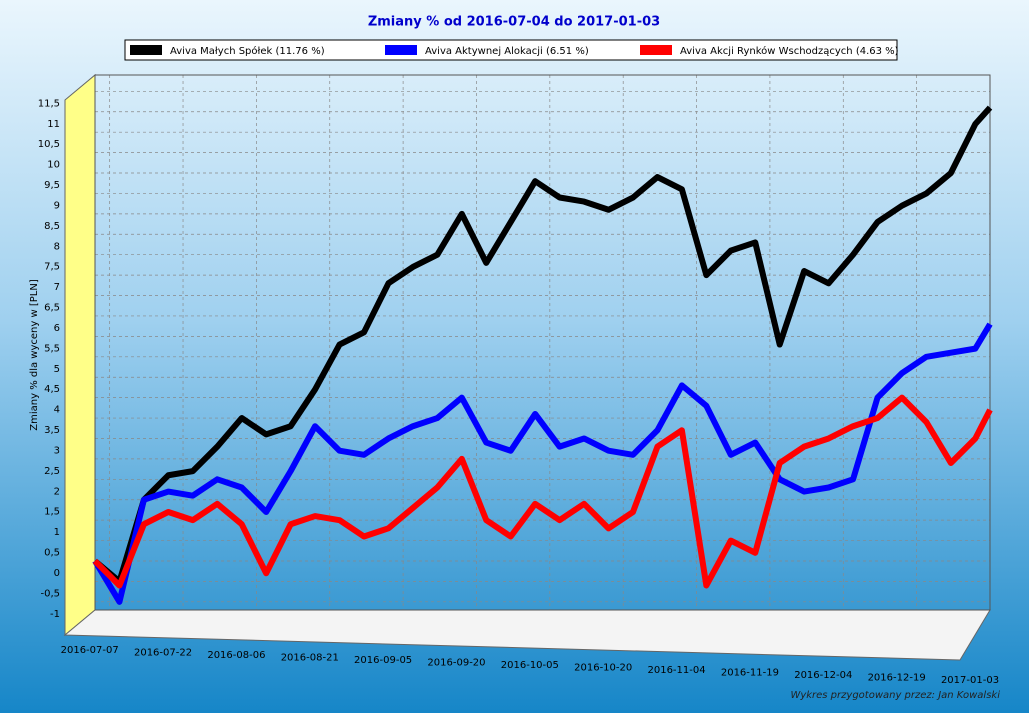 The height and width of the screenshot is (713, 1029). What do you see at coordinates (34, 355) in the screenshot?
I see `y-axis-label: Zmiany % dla wyceny w [PLN]` at bounding box center [34, 355].